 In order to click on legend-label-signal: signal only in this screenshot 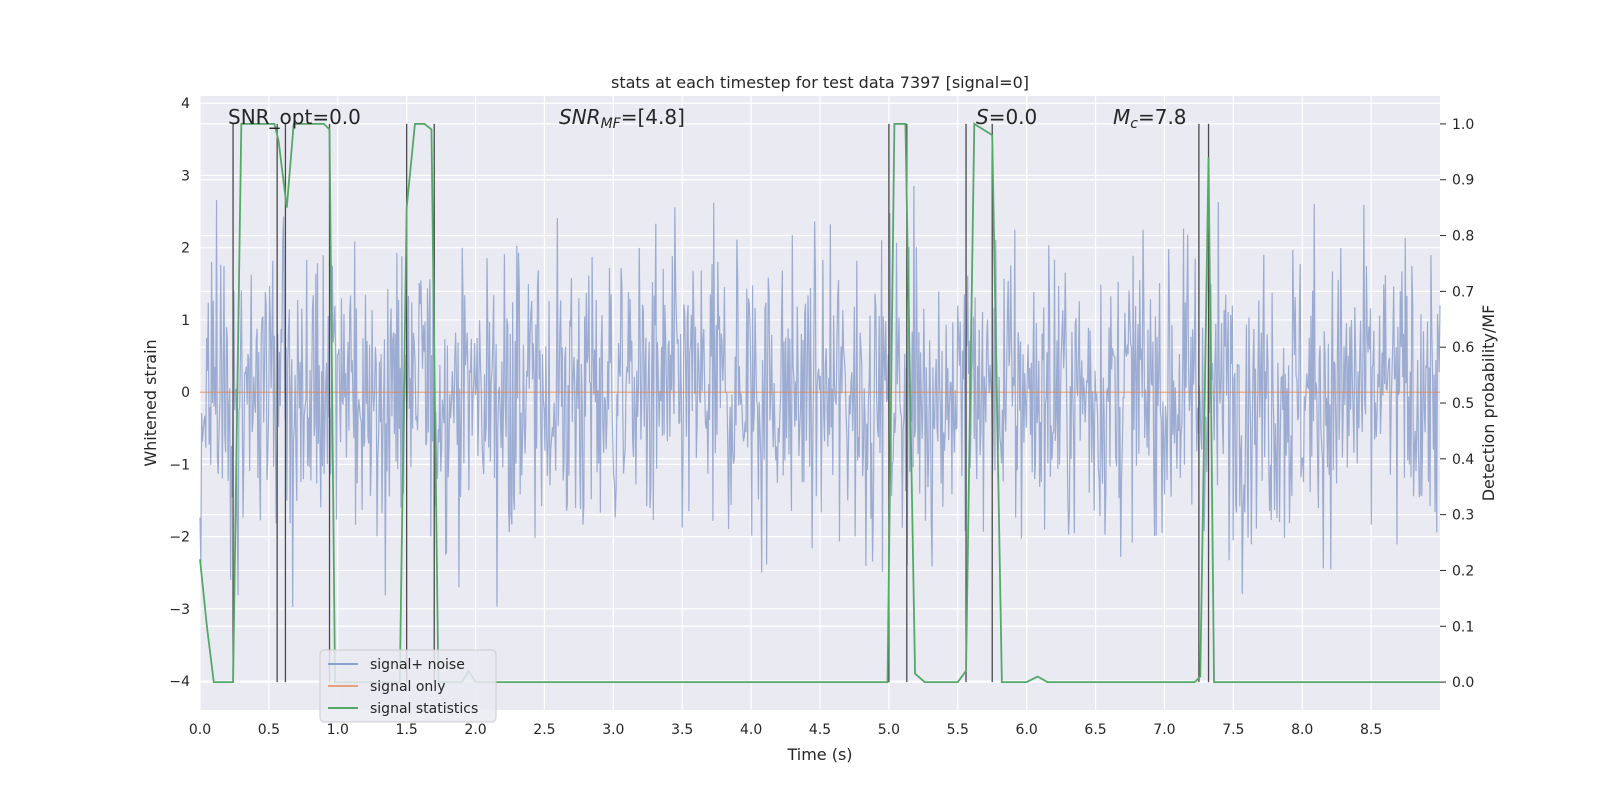, I will do `click(407, 687)`.